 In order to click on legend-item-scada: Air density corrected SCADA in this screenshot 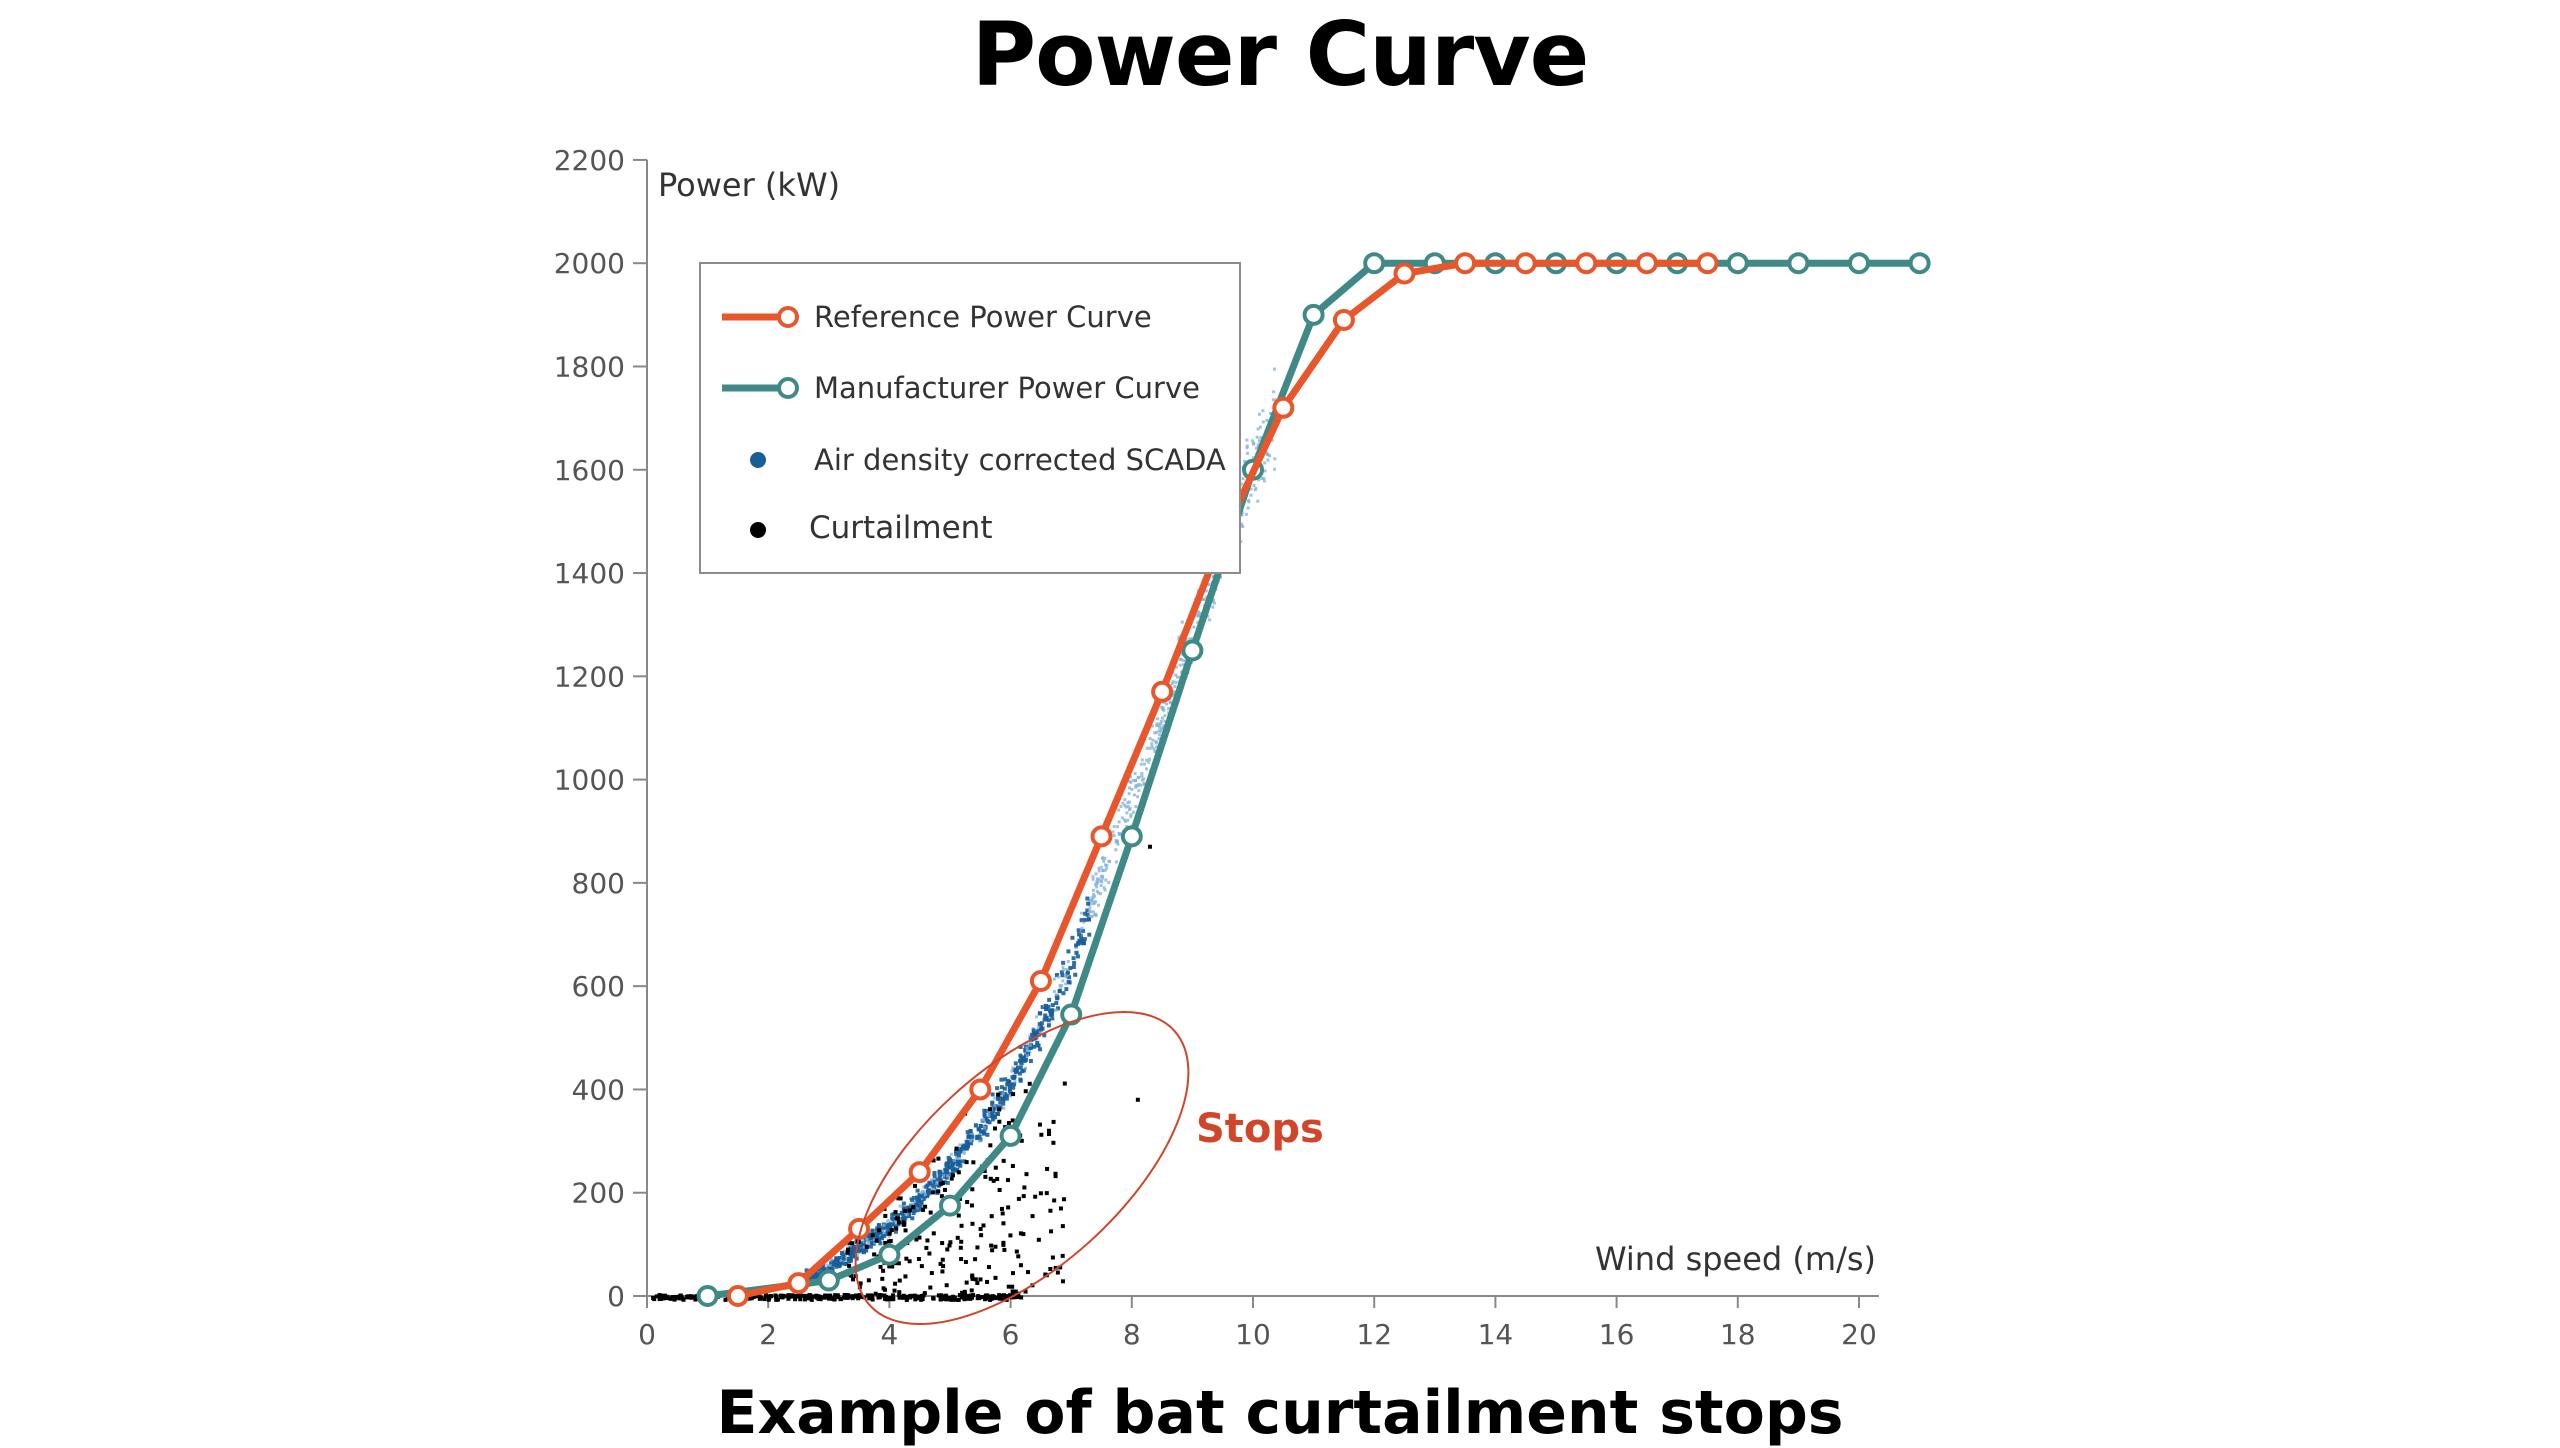, I will do `click(988, 460)`.